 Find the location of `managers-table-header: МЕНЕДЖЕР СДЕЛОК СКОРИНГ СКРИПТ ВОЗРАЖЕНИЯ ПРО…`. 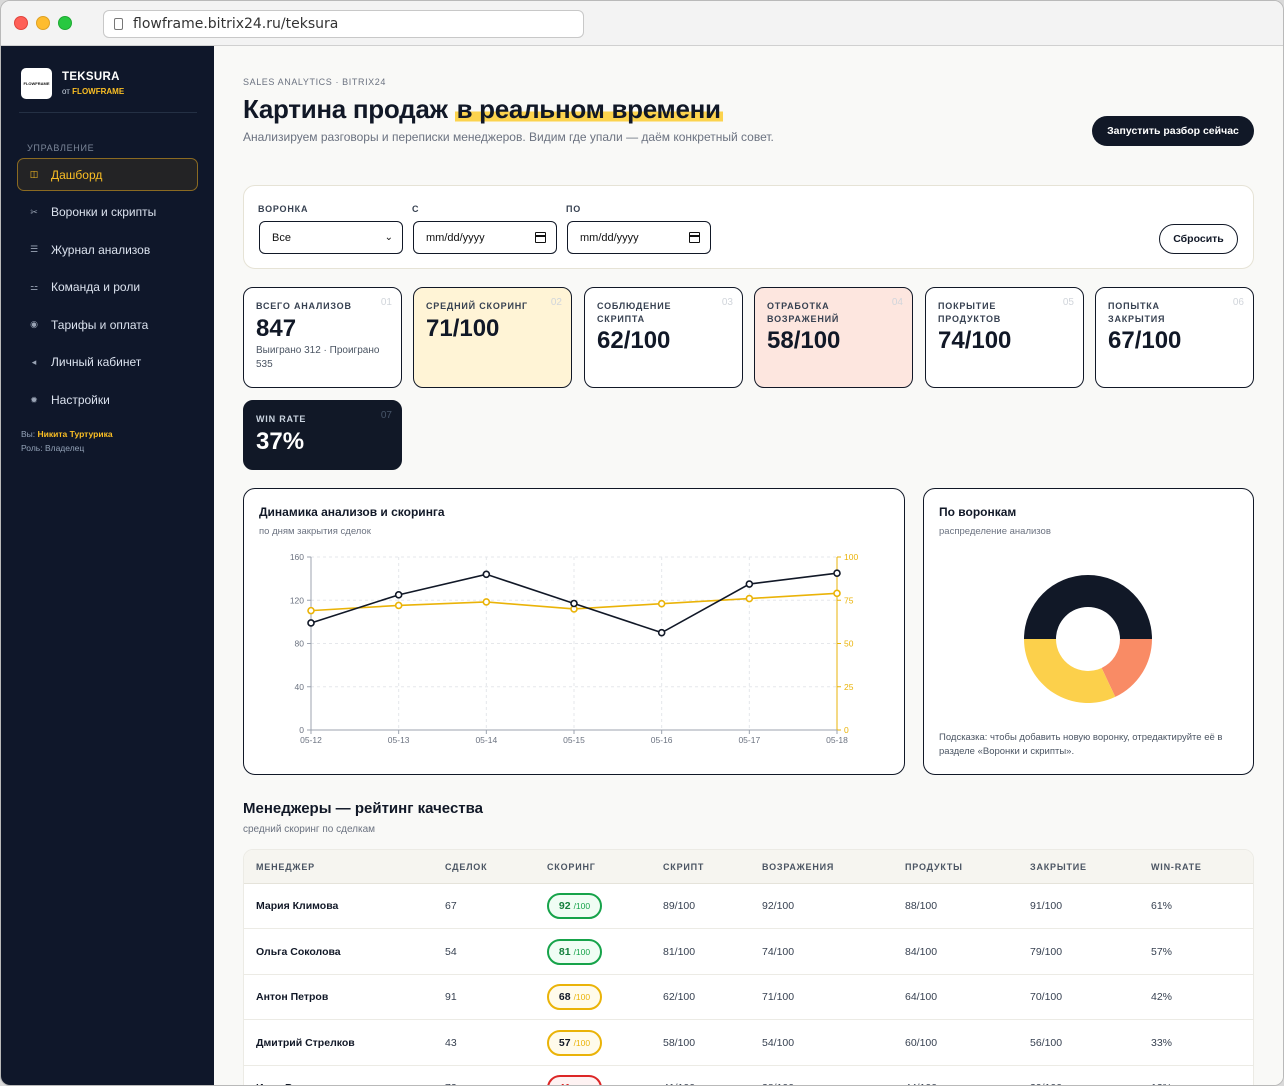

managers-table-header: МЕНЕДЖЕР СДЕЛОК СКОРИНГ СКРИПТ ВОЗРАЖЕНИЯ ПРО… is located at coordinates (748, 867).